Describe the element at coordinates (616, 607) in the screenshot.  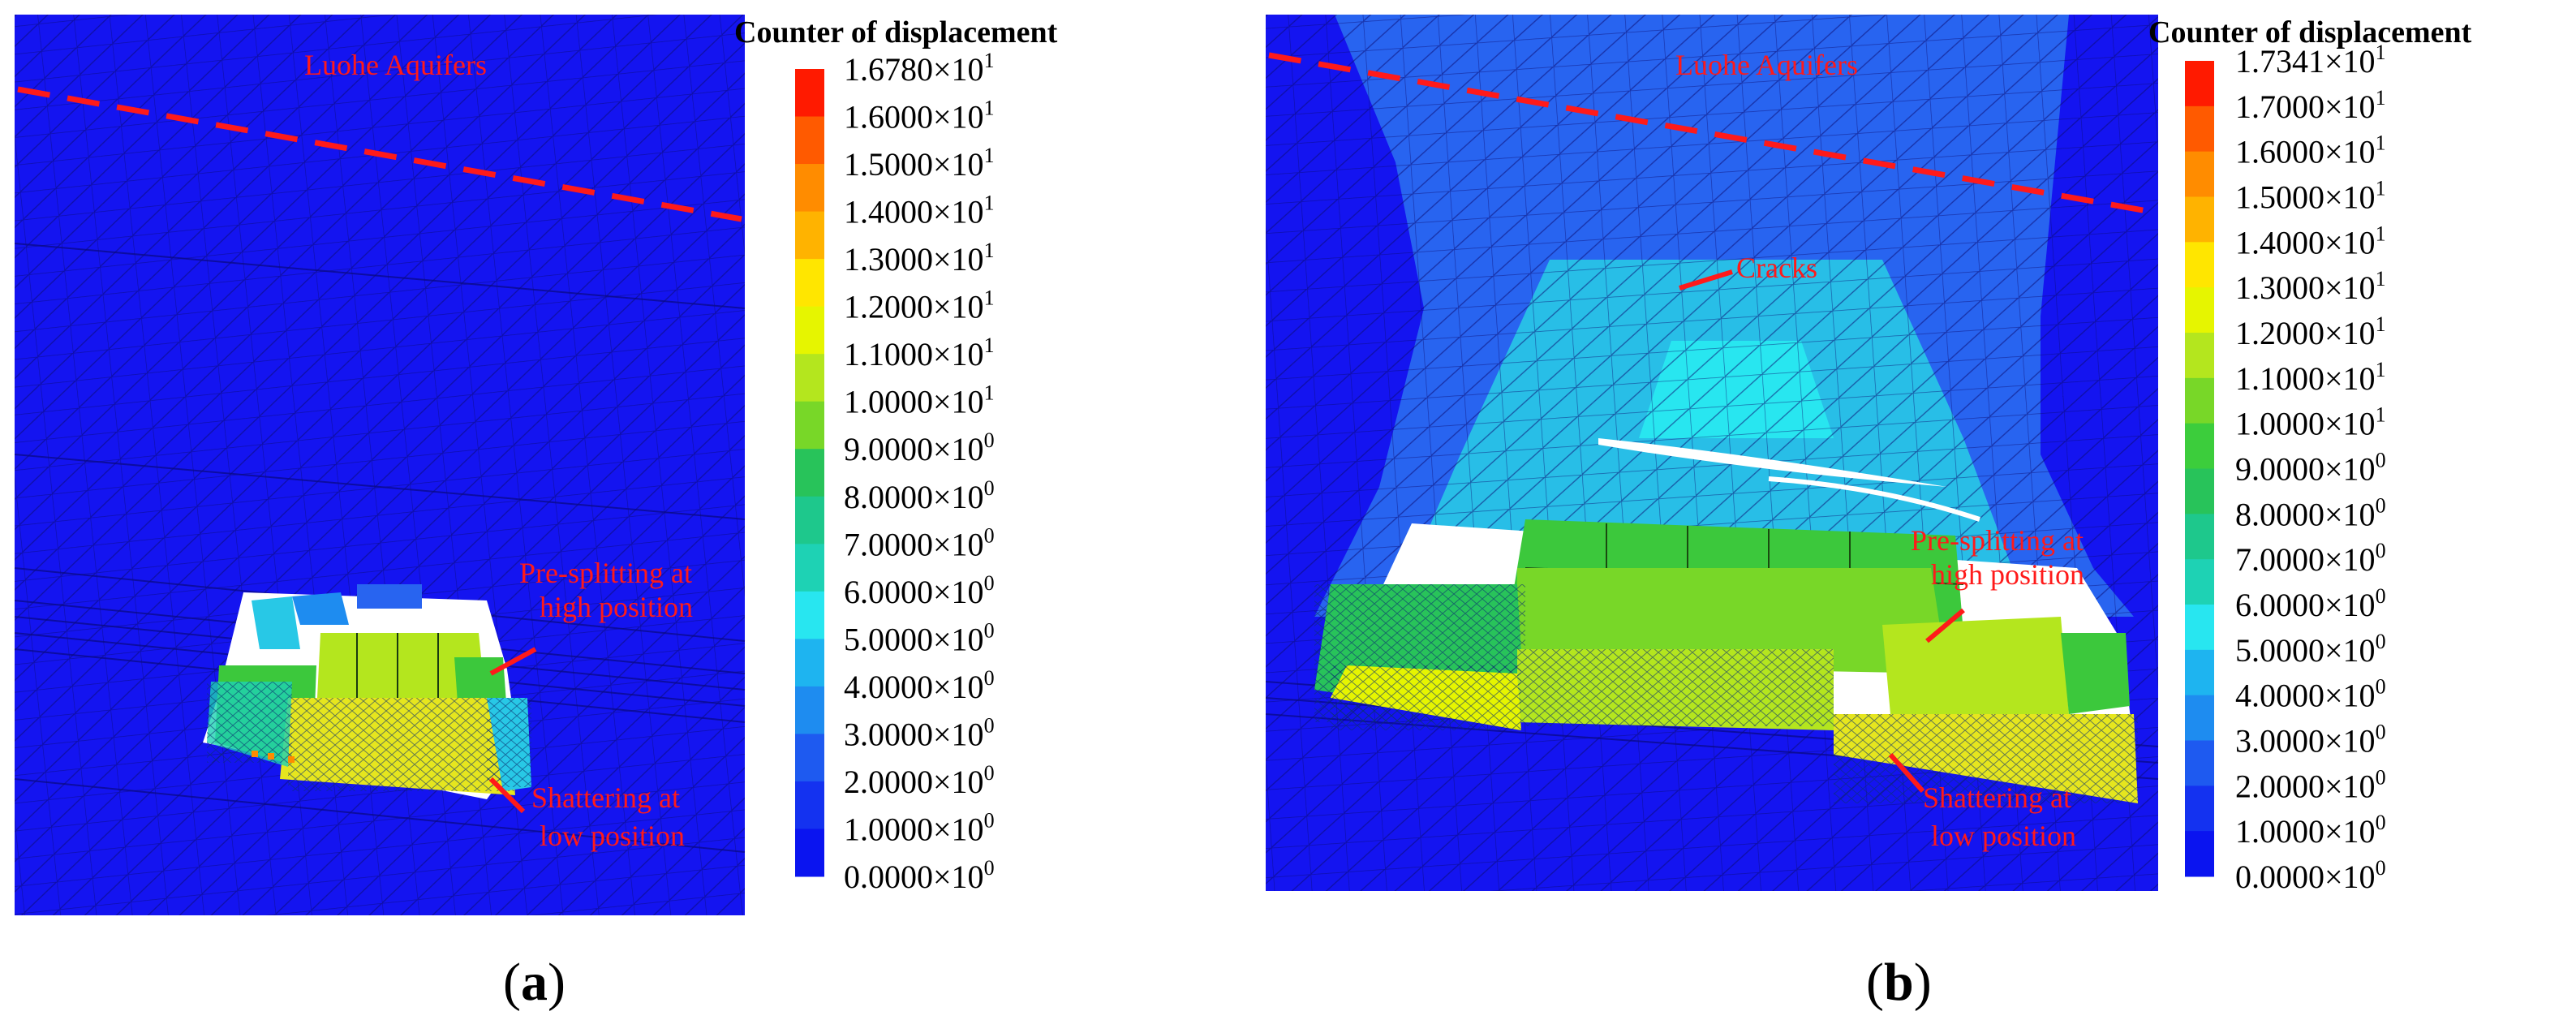
I see `presplit-label-a-line2: high position` at that location.